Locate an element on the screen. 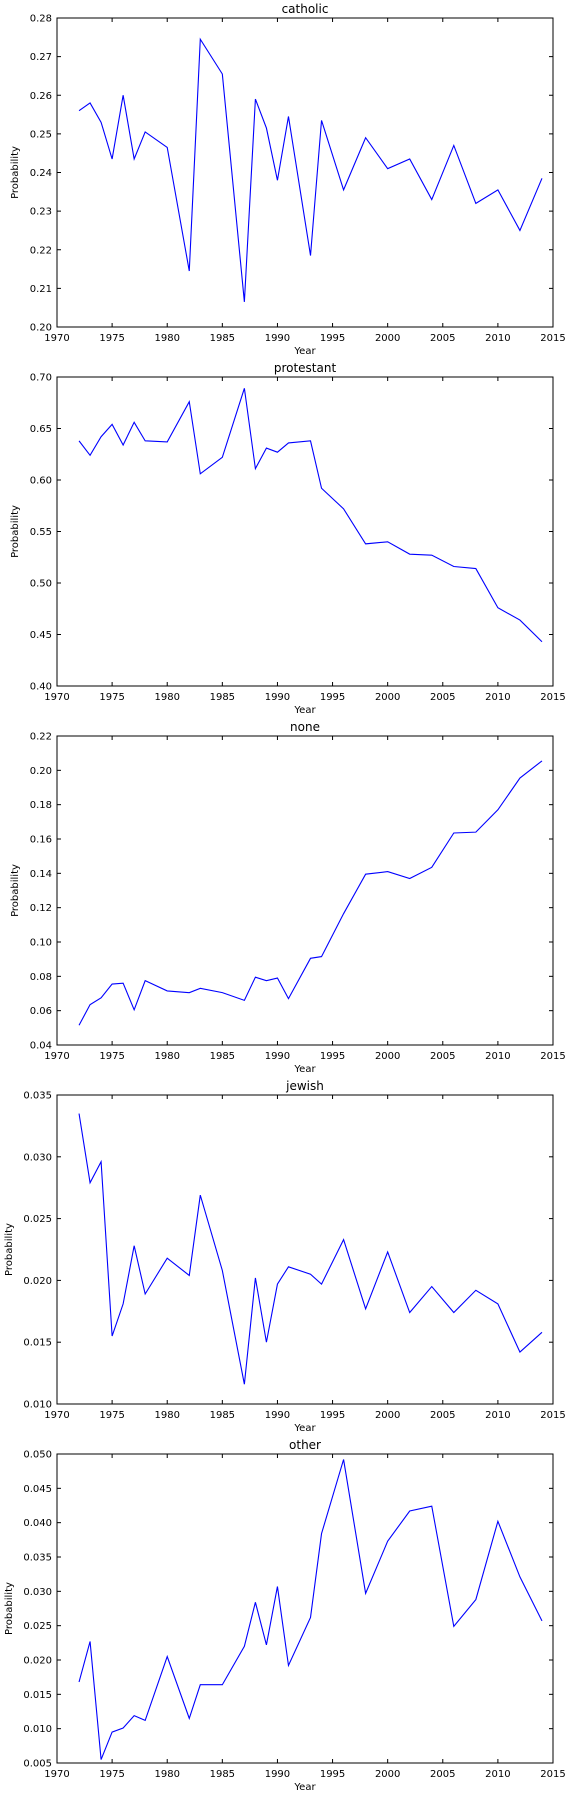  chart-title: catholic is located at coordinates (305, 9).